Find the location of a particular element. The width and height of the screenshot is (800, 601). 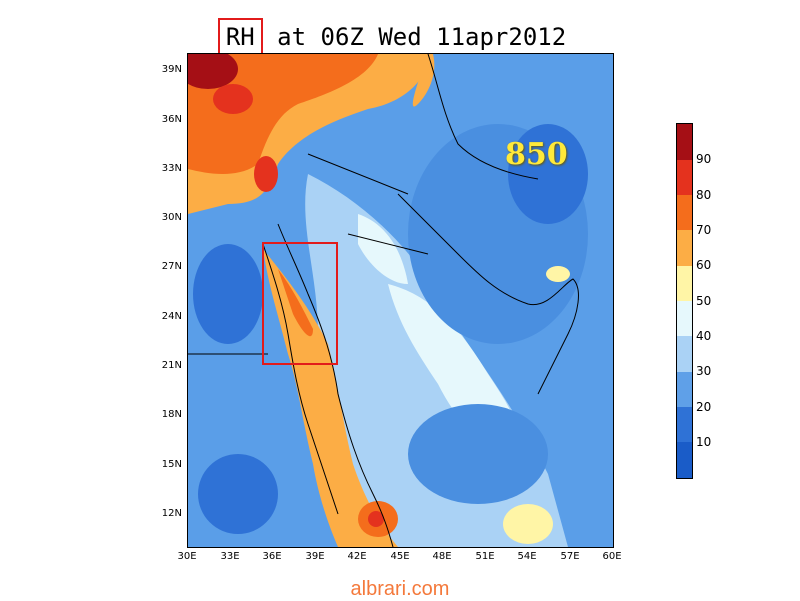

caspian-border is located at coordinates (483, 117).